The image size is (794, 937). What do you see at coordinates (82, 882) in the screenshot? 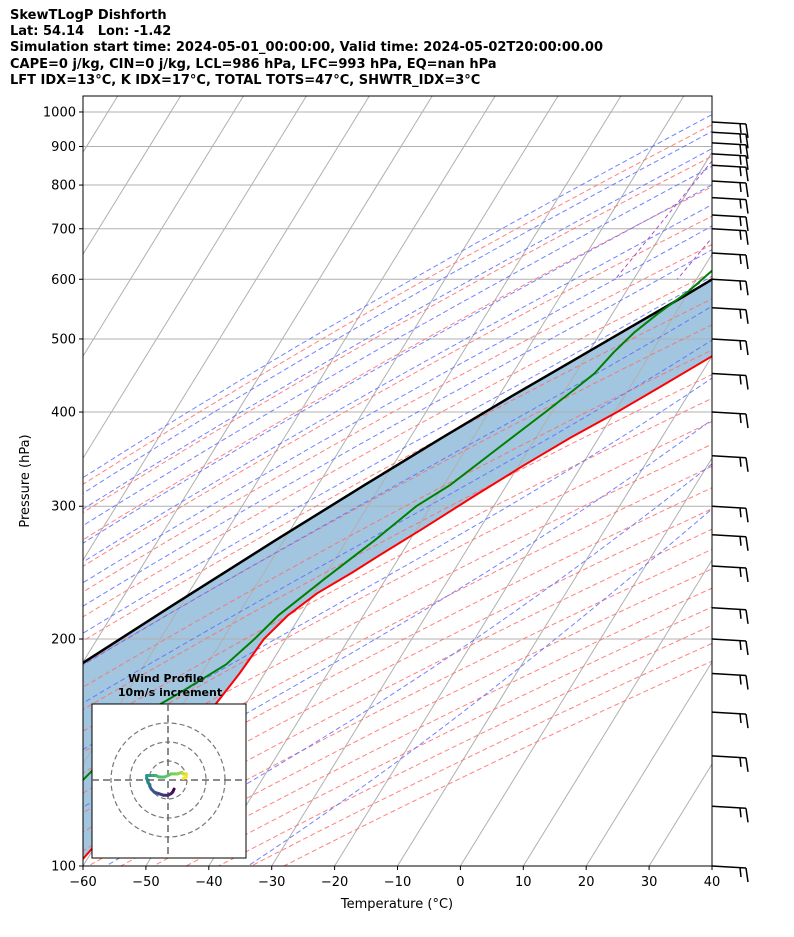
I see `x-tick-label: −60` at bounding box center [82, 882].